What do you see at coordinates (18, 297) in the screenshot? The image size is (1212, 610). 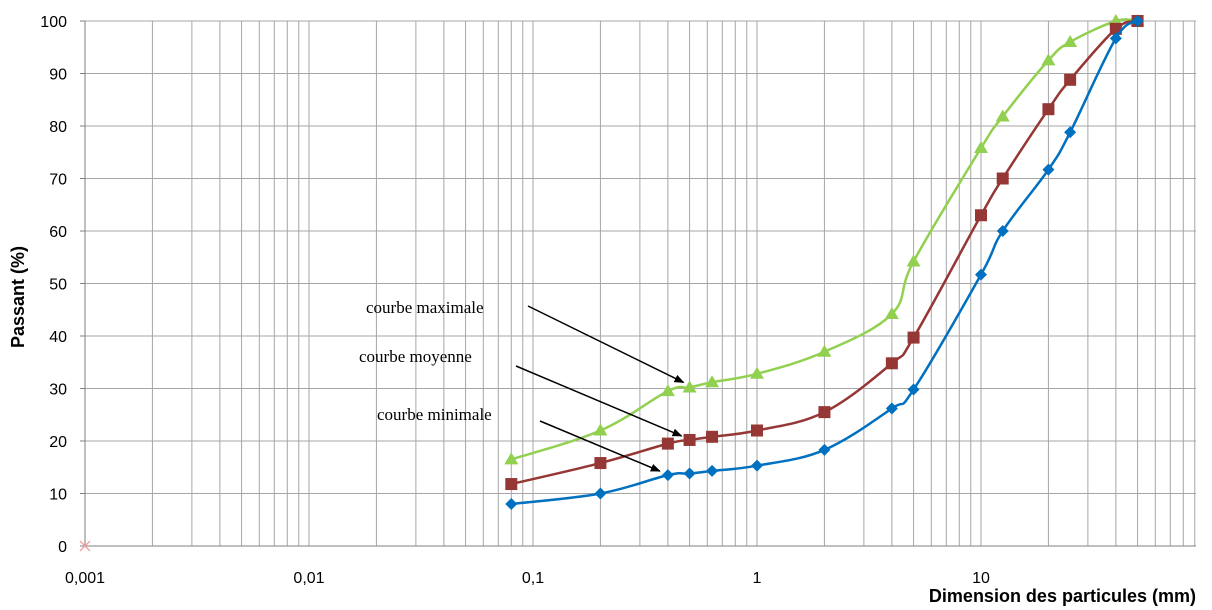 I see `y-axis-title: Passant (%)` at bounding box center [18, 297].